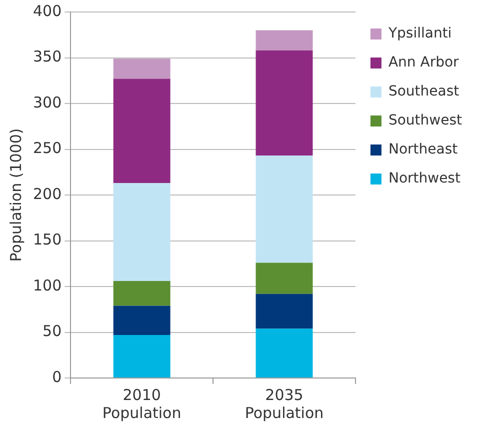 The width and height of the screenshot is (482, 430). What do you see at coordinates (423, 150) in the screenshot?
I see `legend-label: Northeast` at bounding box center [423, 150].